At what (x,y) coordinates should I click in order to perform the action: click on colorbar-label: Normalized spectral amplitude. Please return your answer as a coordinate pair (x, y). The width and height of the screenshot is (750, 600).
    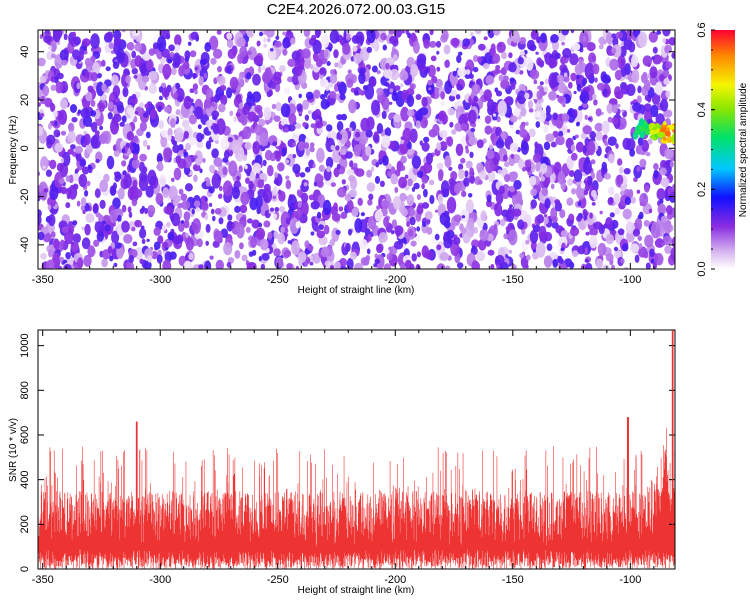
    Looking at the image, I should click on (743, 149).